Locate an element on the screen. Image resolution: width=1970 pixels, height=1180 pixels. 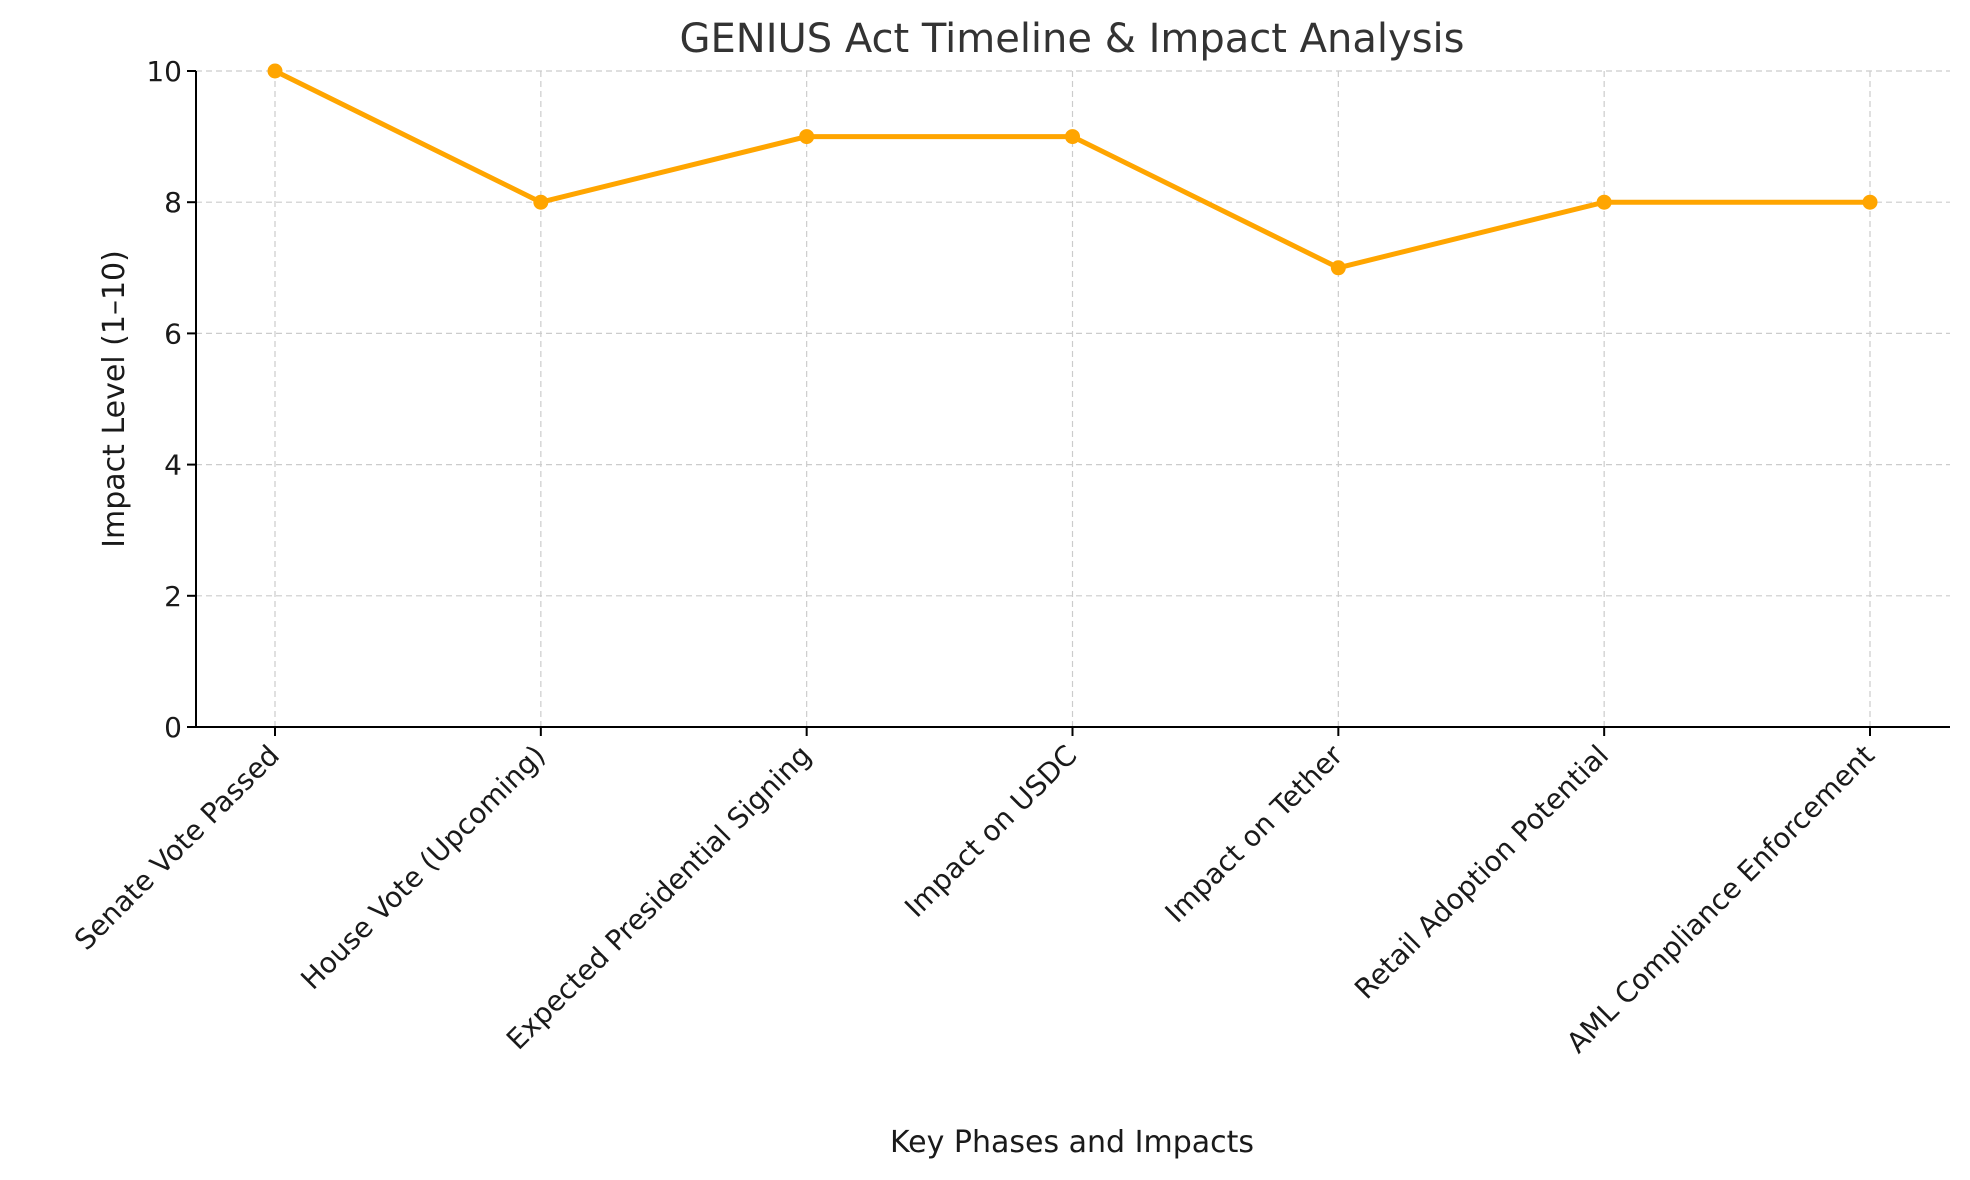
y-tick-label-1: 2 is located at coordinates (173, 596).